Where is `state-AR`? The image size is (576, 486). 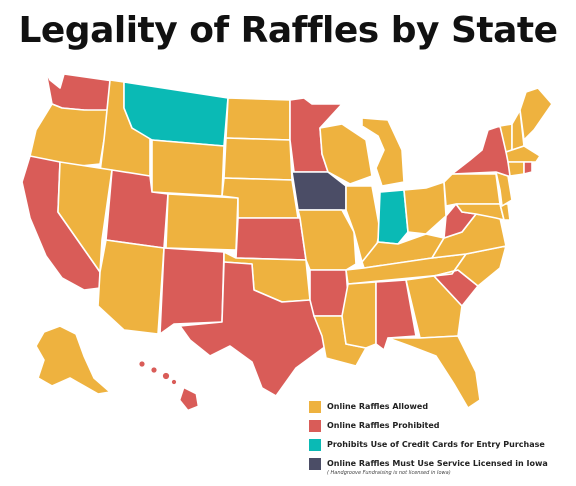 state-AR is located at coordinates (329, 293).